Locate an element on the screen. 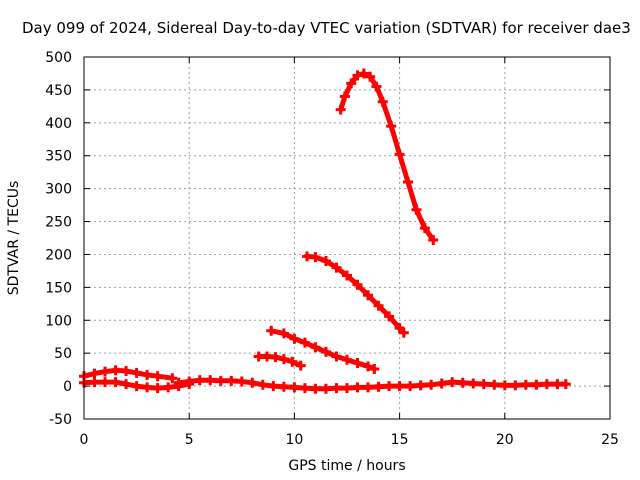  y-tick-label: 500 is located at coordinates (58, 58).